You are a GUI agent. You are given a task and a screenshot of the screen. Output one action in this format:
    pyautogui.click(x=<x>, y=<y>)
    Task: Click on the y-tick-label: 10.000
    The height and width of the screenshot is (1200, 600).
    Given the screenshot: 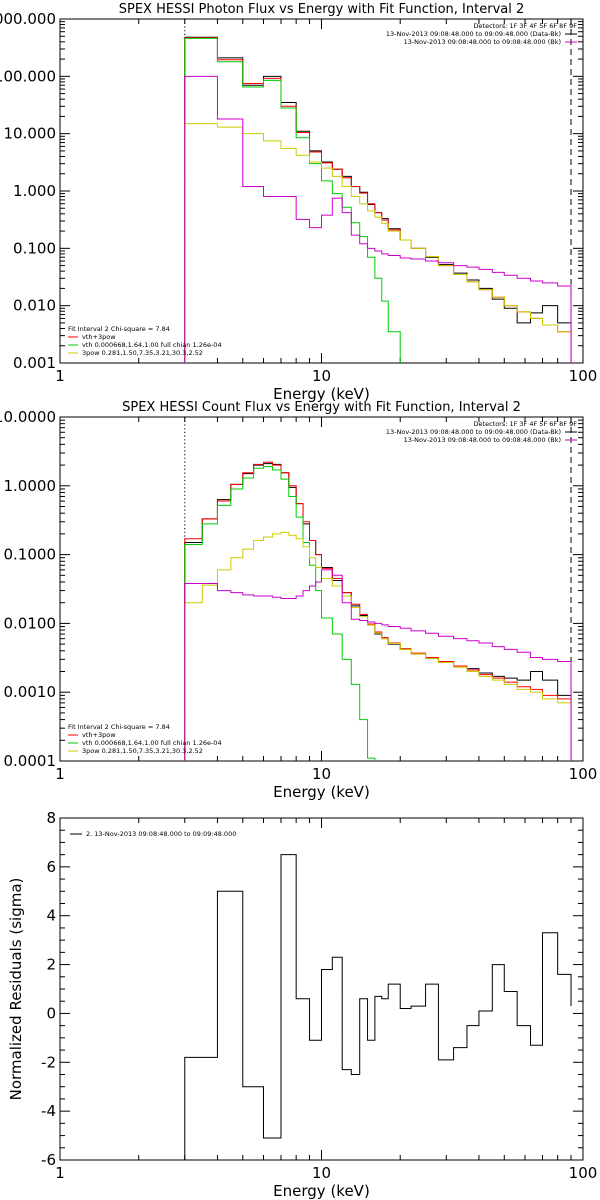 What is the action you would take?
    pyautogui.click(x=30, y=134)
    